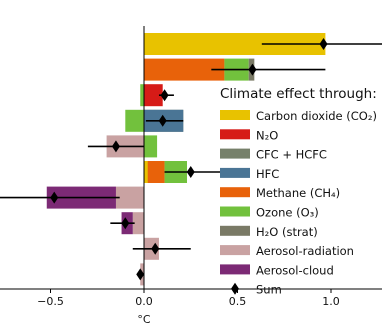  What do you see at coordinates (155, 248) in the screenshot?
I see `sum-marker-row8` at bounding box center [155, 248].